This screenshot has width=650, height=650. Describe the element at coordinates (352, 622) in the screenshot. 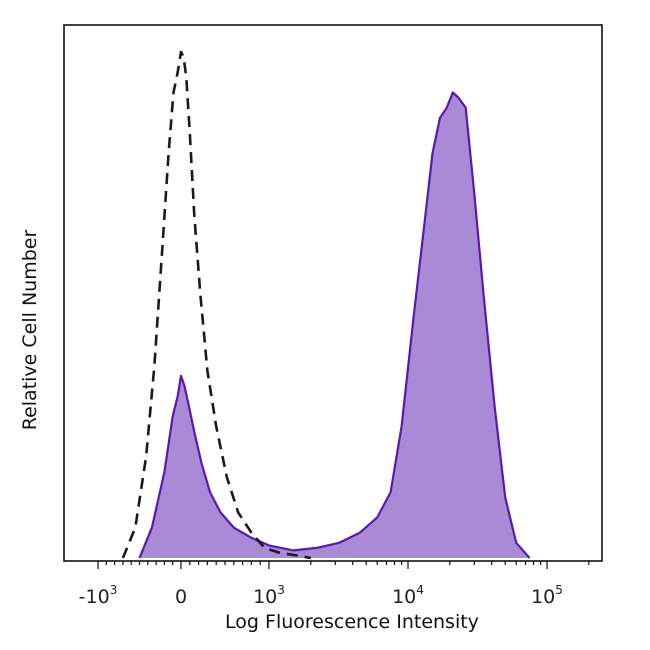

I see `x-axis-title: Log Fluorescence Intensity` at that location.